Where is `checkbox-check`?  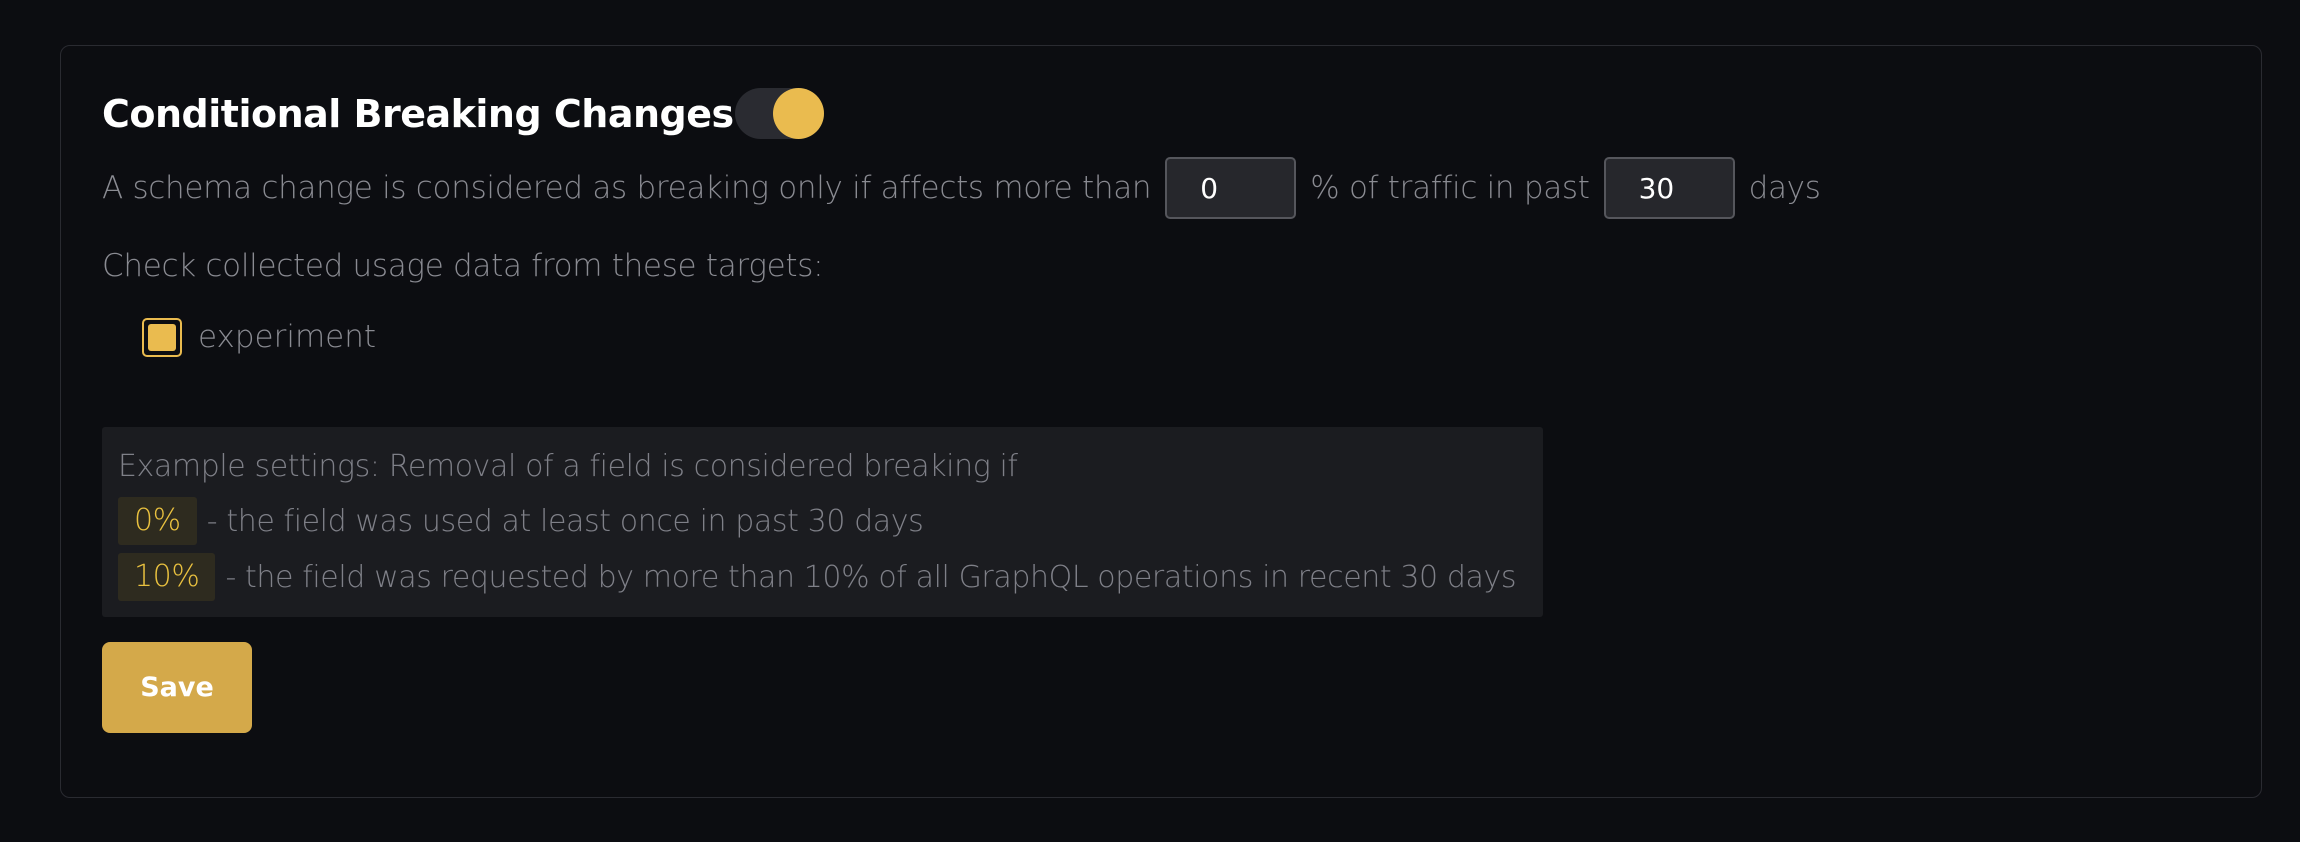 checkbox-check is located at coordinates (162, 337).